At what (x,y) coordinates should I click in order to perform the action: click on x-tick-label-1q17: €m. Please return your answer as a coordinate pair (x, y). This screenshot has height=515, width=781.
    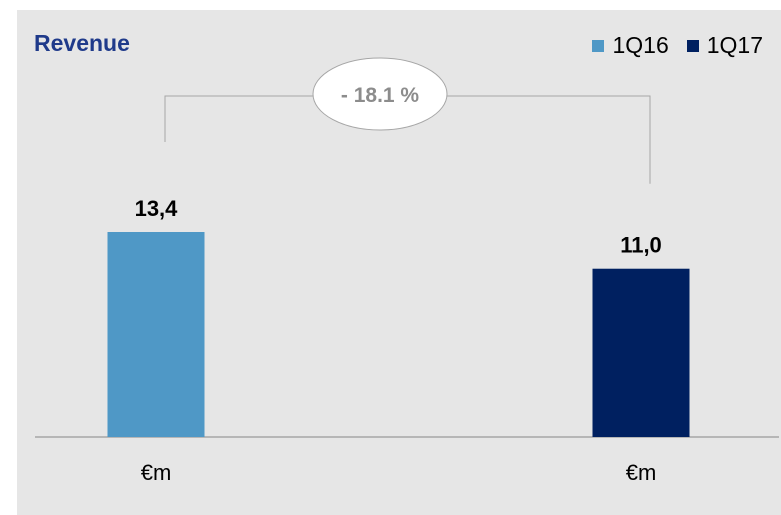
    Looking at the image, I should click on (641, 472).